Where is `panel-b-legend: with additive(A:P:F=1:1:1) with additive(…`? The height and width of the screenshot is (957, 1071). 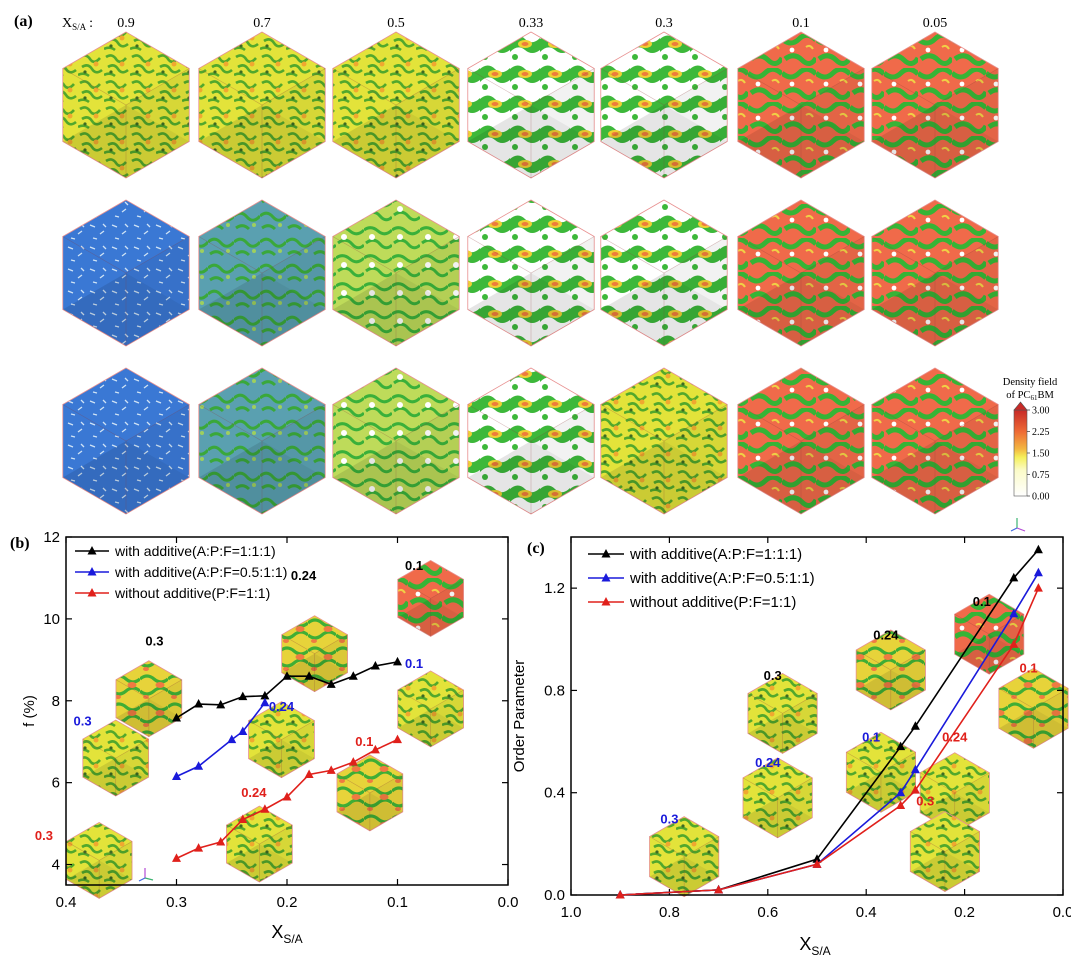
panel-b-legend: with additive(A:P:F=1:1:1) with additive(… is located at coordinates (181, 572).